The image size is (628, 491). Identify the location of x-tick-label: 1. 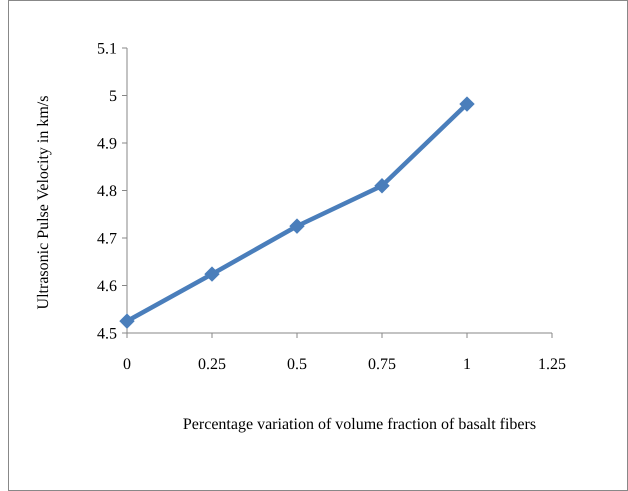
(467, 364).